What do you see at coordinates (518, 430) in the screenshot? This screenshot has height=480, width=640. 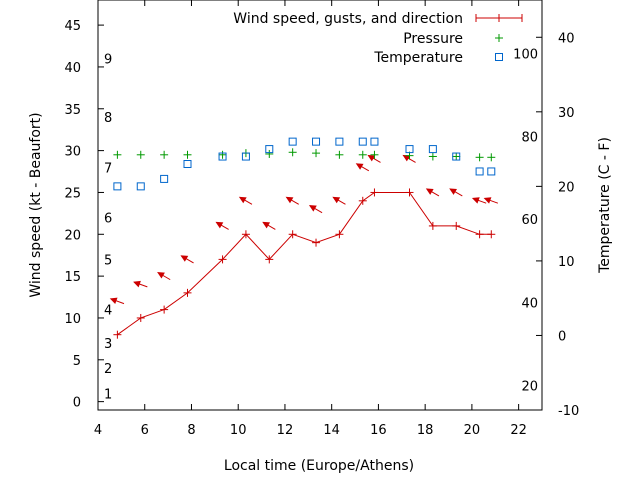 I see `x-tick-label: 22` at bounding box center [518, 430].